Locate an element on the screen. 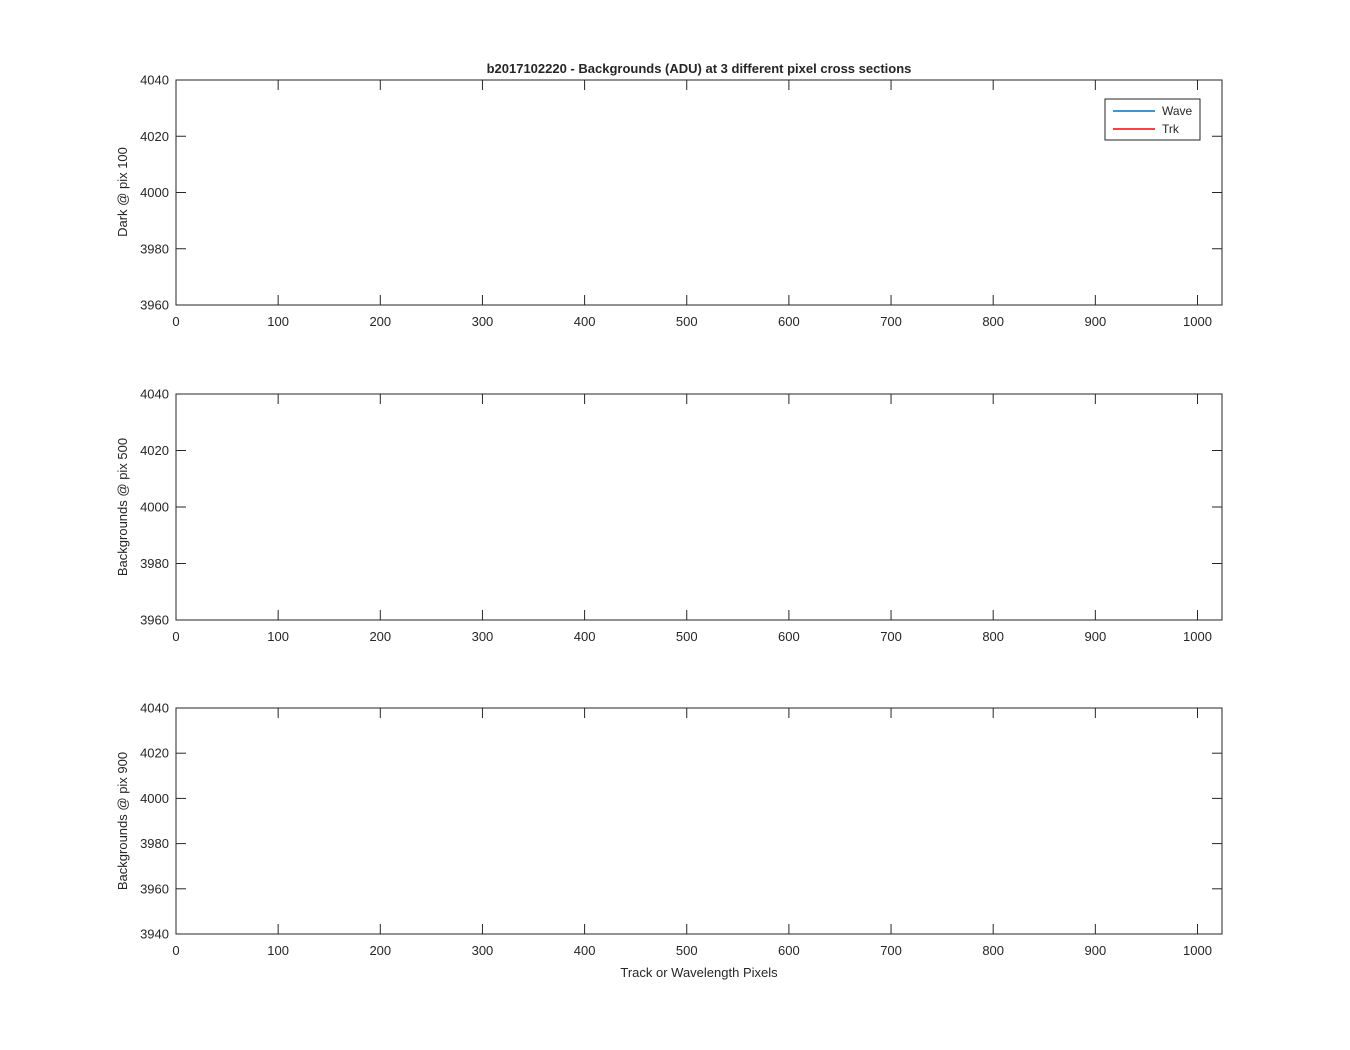 The height and width of the screenshot is (1050, 1350). legend-box is located at coordinates (1152, 119).